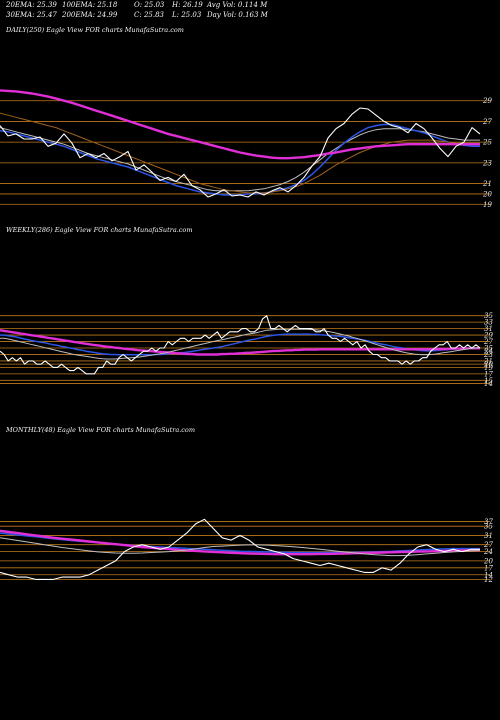 The width and height of the screenshot is (500, 720). What do you see at coordinates (240, 124) in the screenshot?
I see `daily-ema-line-ema_magenta` at bounding box center [240, 124].